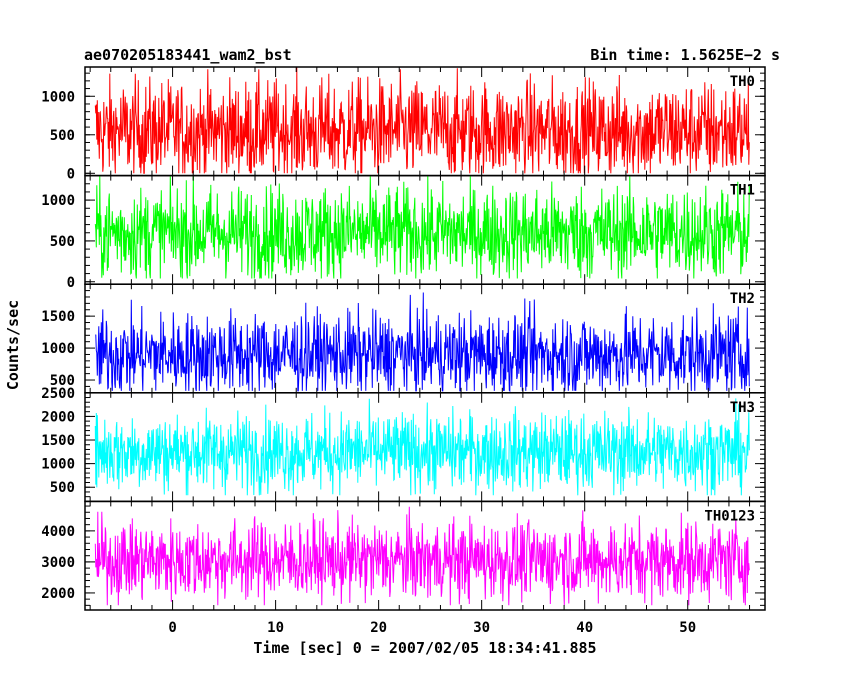 This screenshot has height=680, width=850. I want to click on x-tick-label: 40, so click(584, 628).